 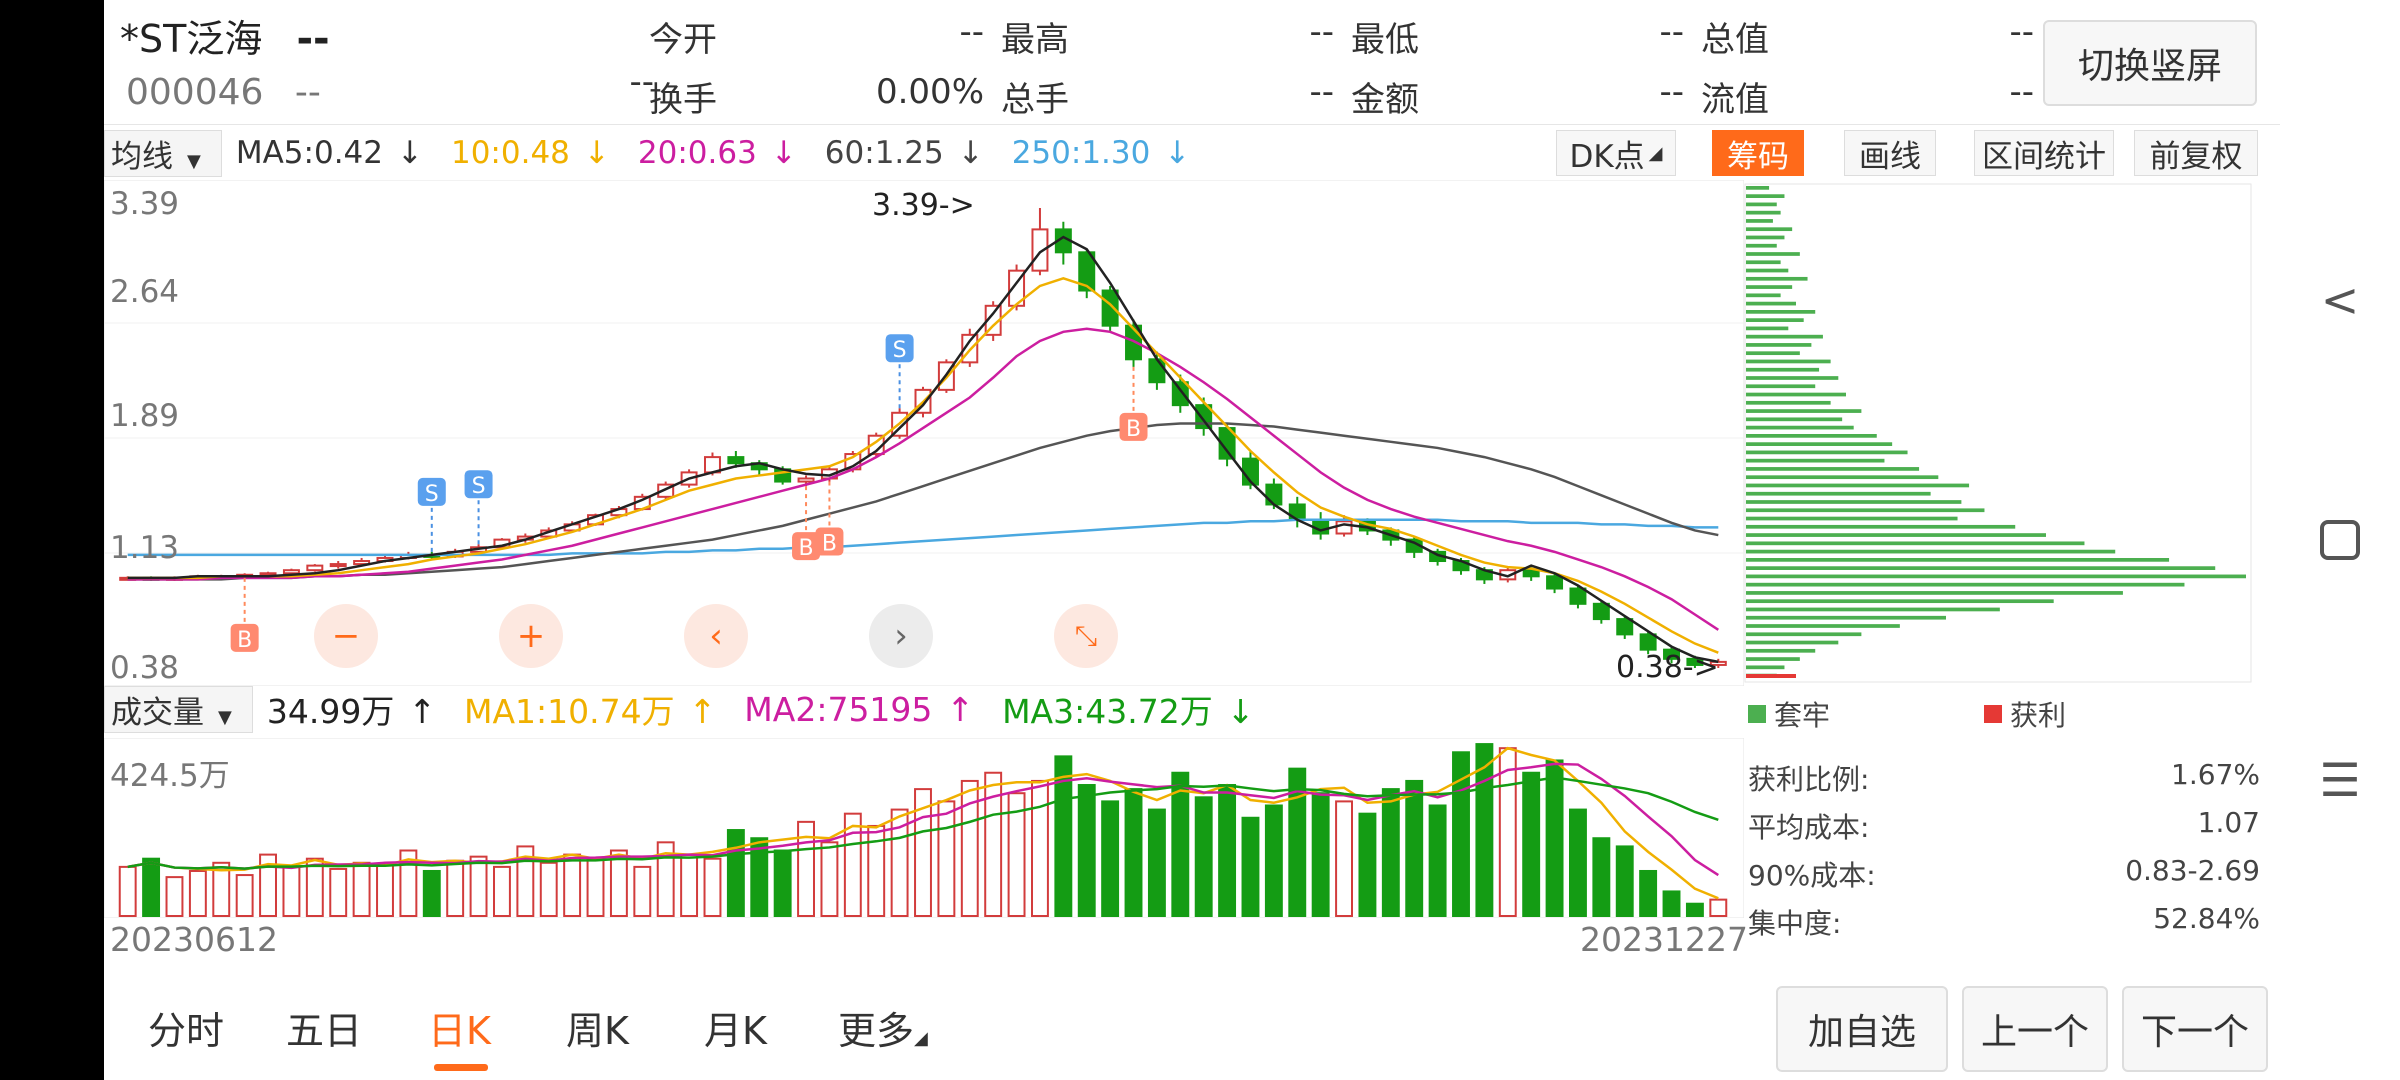 I want to click on volume-selector: 成交量 ▼, so click(x=178, y=709).